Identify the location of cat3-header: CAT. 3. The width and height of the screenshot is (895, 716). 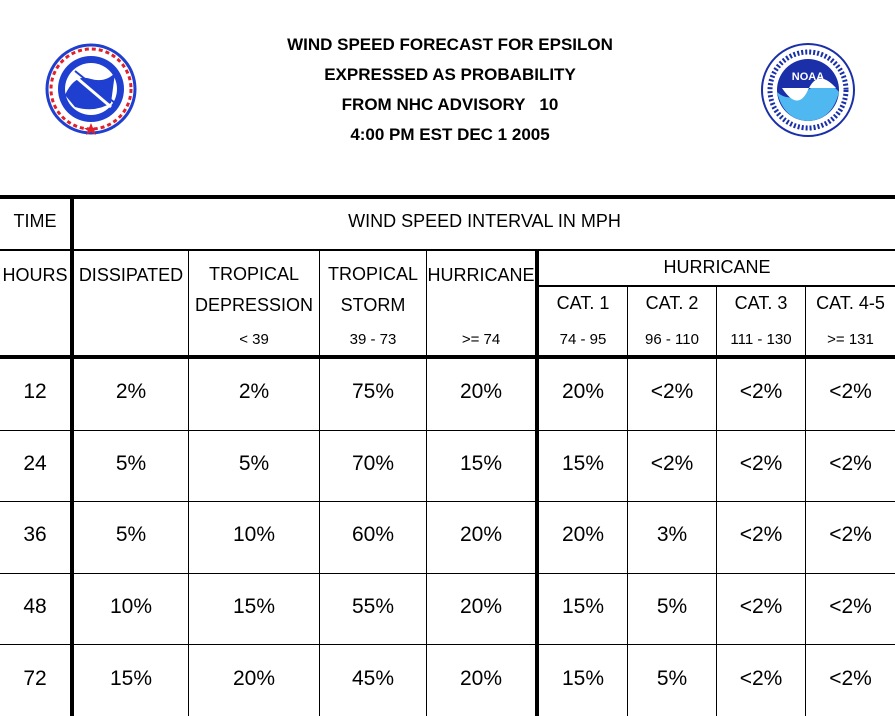
(761, 303).